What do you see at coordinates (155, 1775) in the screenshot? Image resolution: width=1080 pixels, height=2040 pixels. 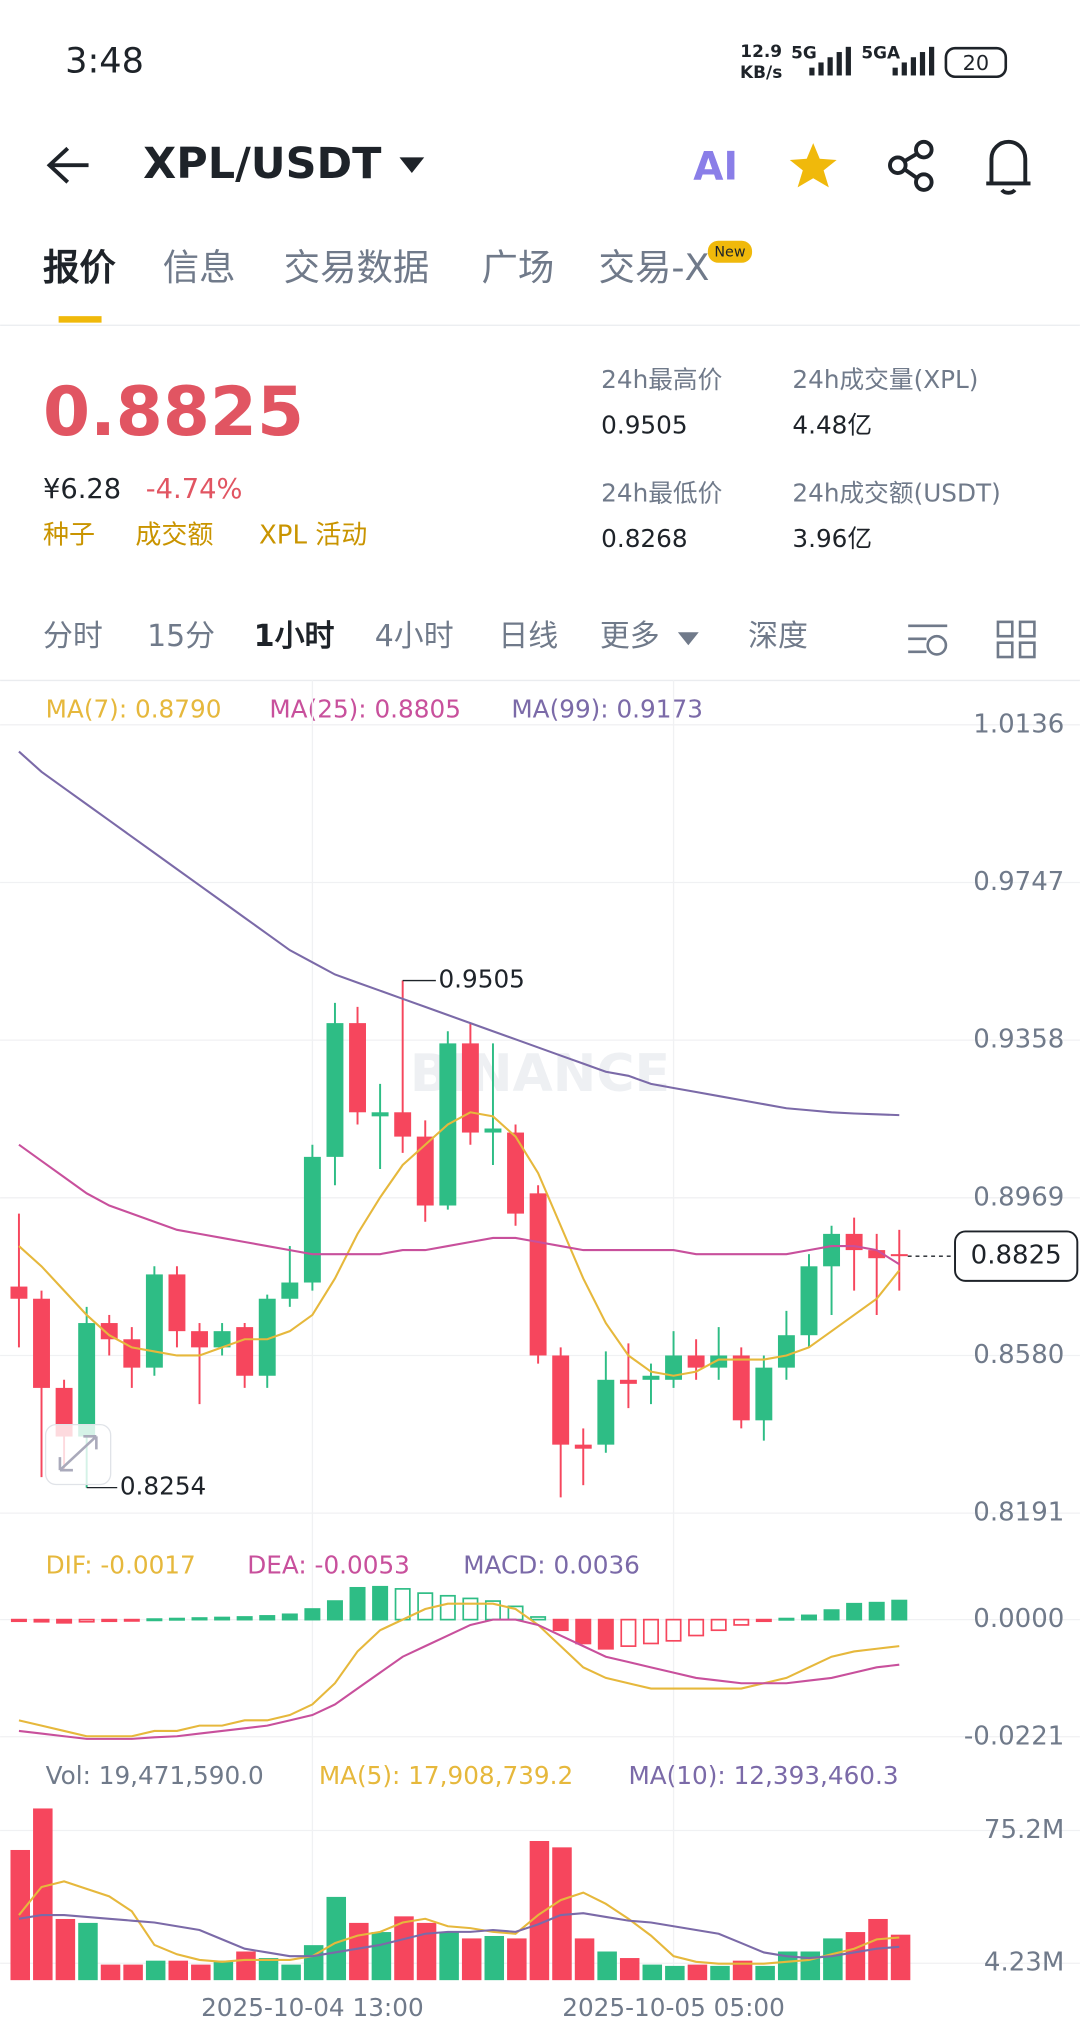 I see `legend-entry: Vol: 19,471,590.0` at bounding box center [155, 1775].